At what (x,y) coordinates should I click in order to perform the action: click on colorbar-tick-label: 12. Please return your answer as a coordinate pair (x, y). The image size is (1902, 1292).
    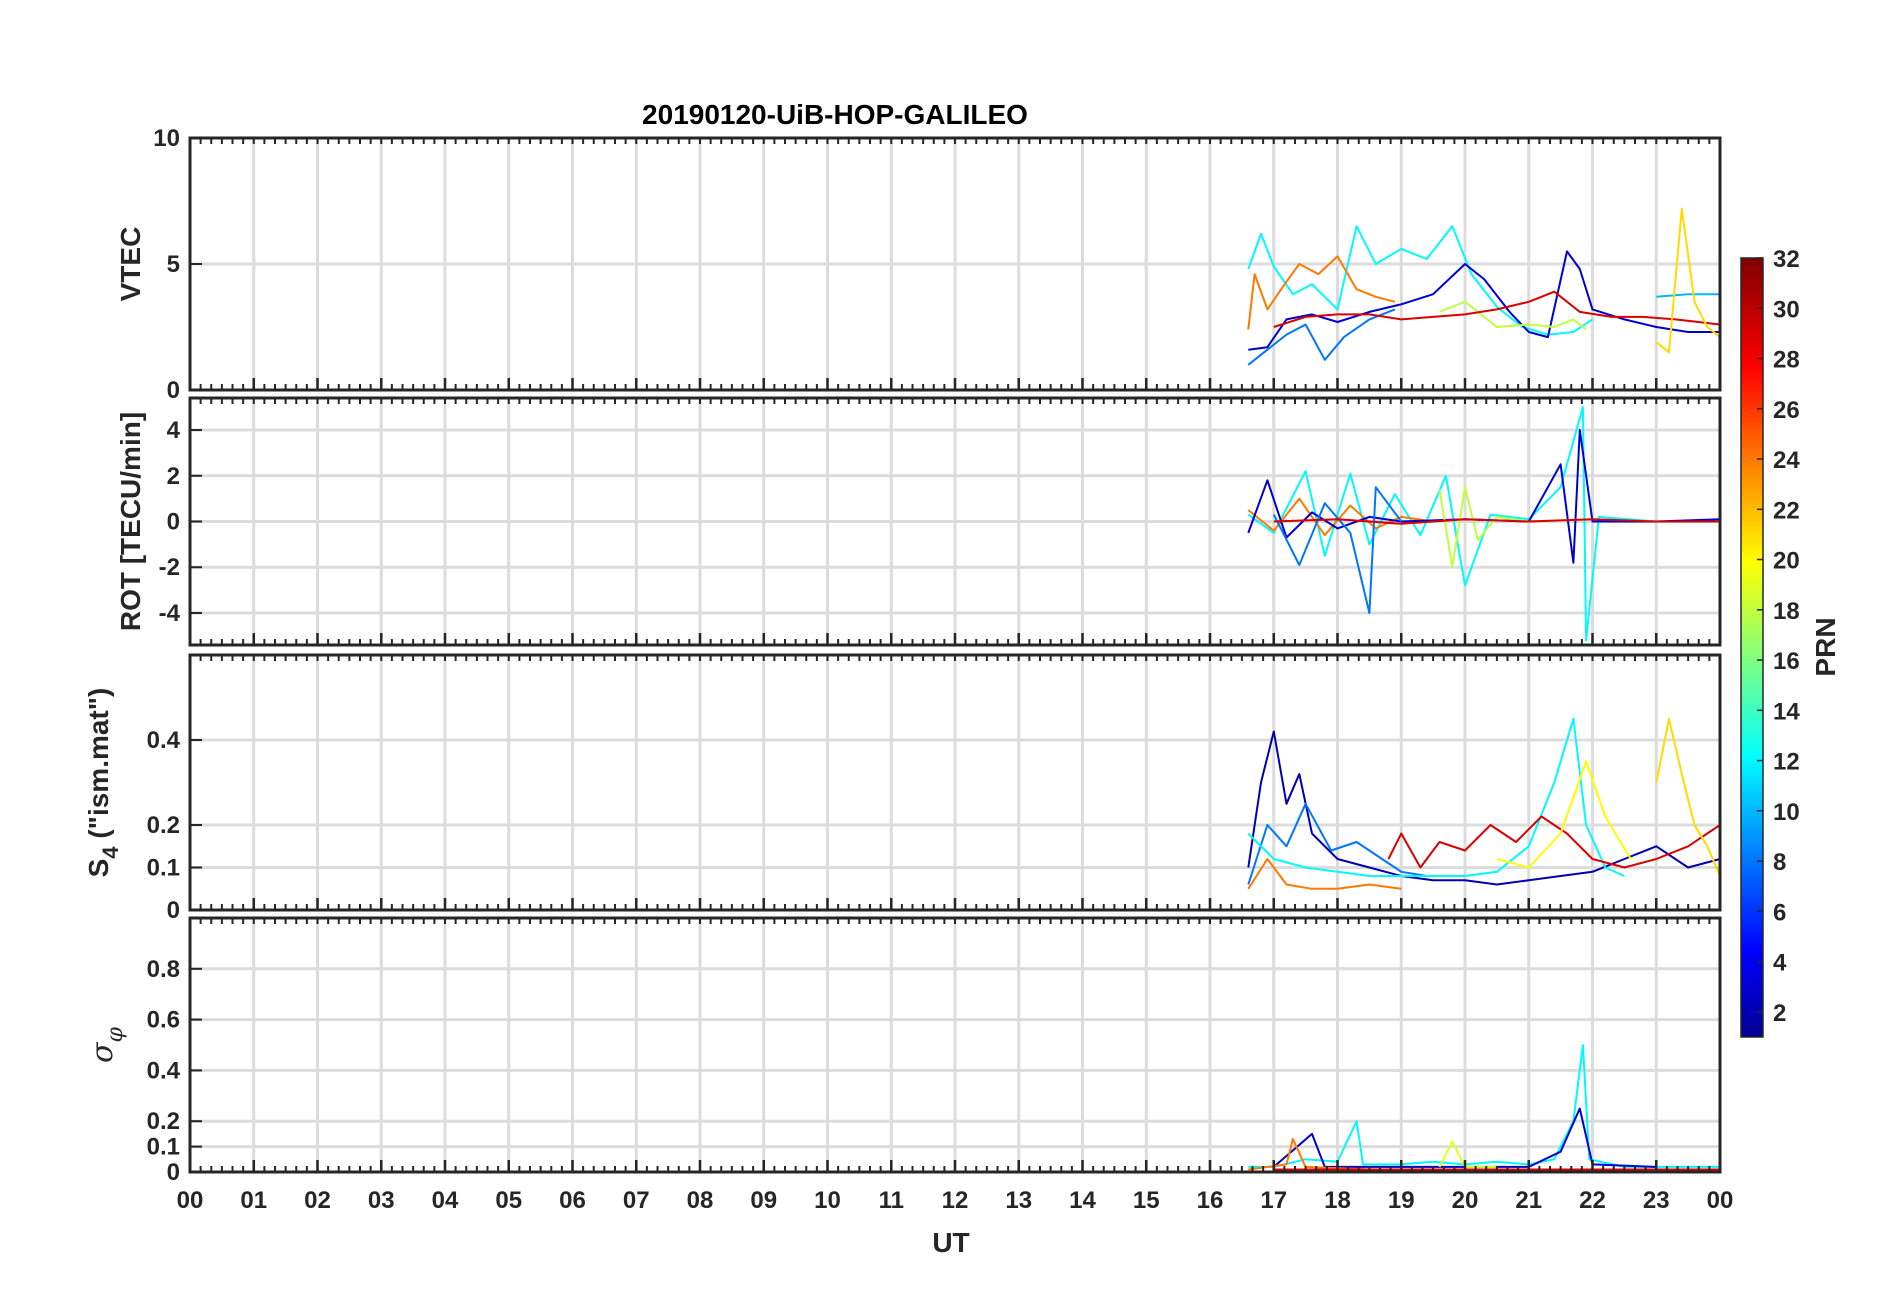
    Looking at the image, I should click on (1786, 762).